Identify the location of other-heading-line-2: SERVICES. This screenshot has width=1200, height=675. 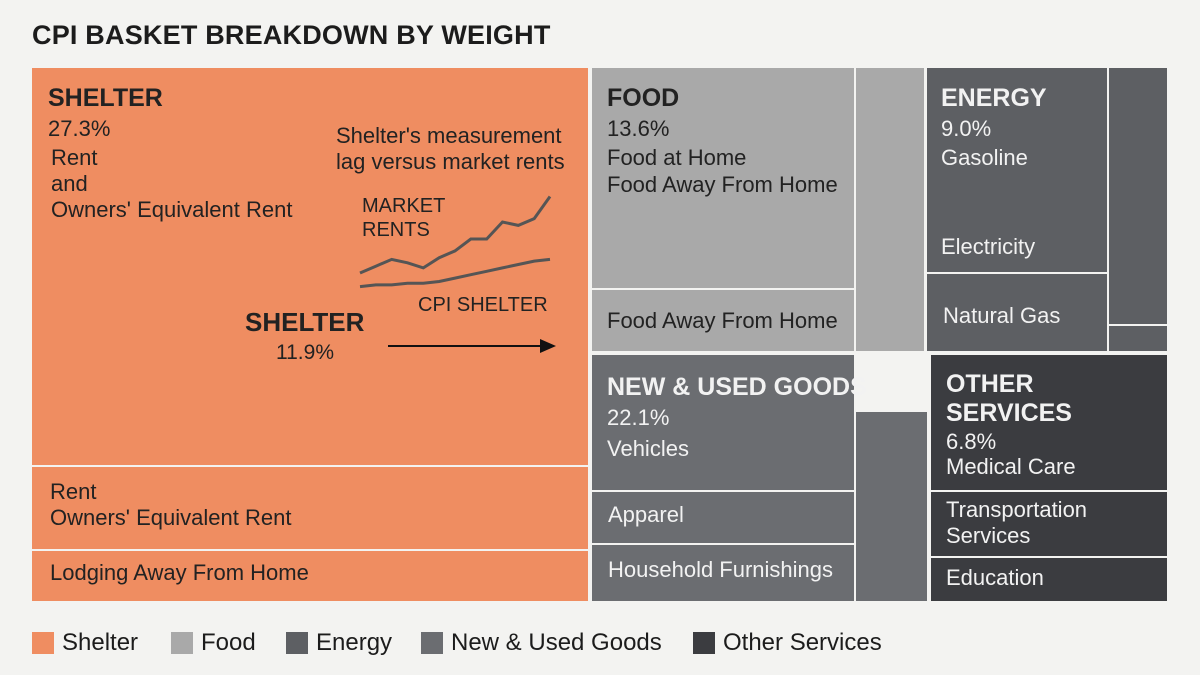
(1009, 413).